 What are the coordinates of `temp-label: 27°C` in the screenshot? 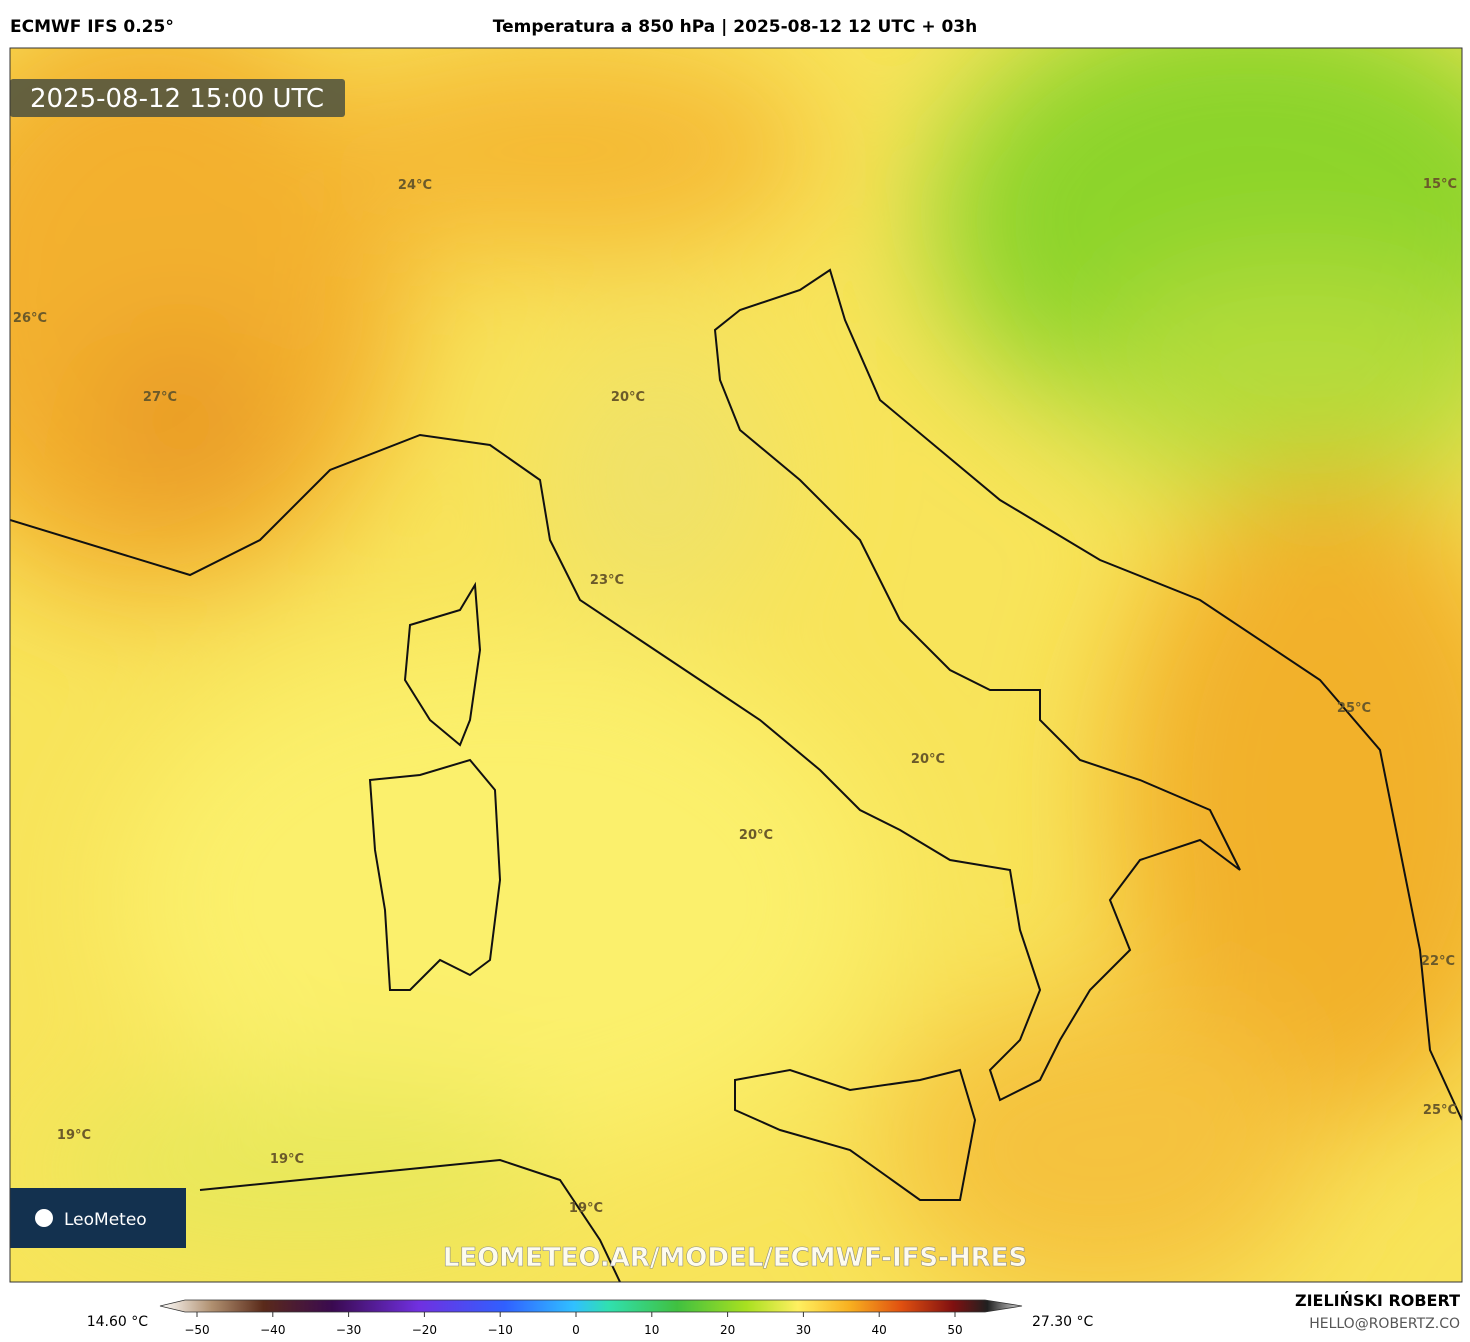 It's located at (160, 397).